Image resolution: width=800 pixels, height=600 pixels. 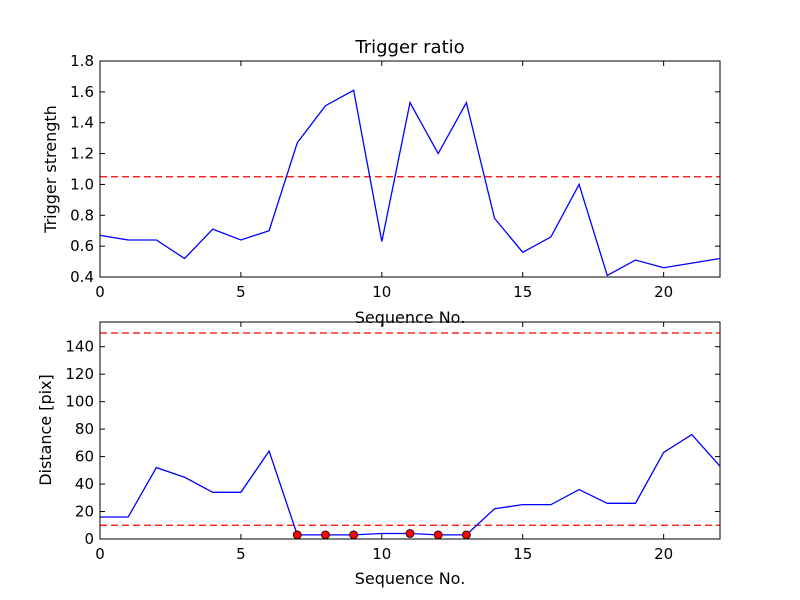 I want to click on distance-y-axis-label: Distance [pix], so click(x=45, y=430).